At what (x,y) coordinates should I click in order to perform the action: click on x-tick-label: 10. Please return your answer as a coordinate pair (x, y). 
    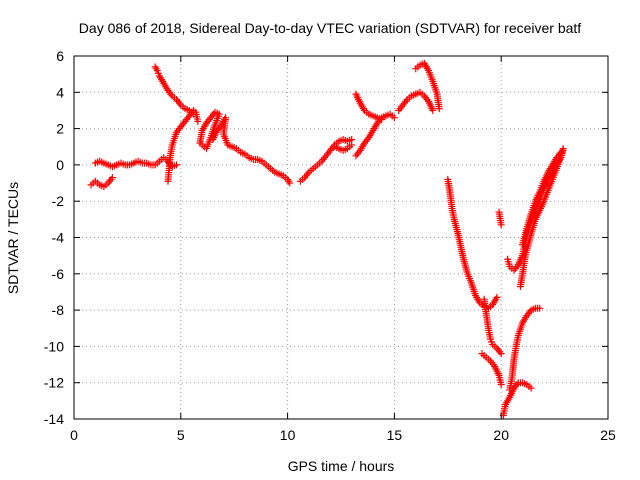
    Looking at the image, I should click on (288, 435).